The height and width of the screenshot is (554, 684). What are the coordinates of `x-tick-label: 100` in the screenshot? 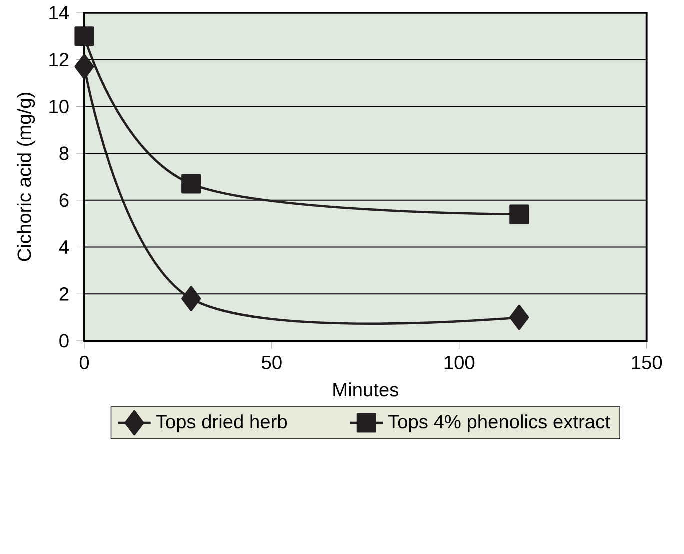 It's located at (459, 363).